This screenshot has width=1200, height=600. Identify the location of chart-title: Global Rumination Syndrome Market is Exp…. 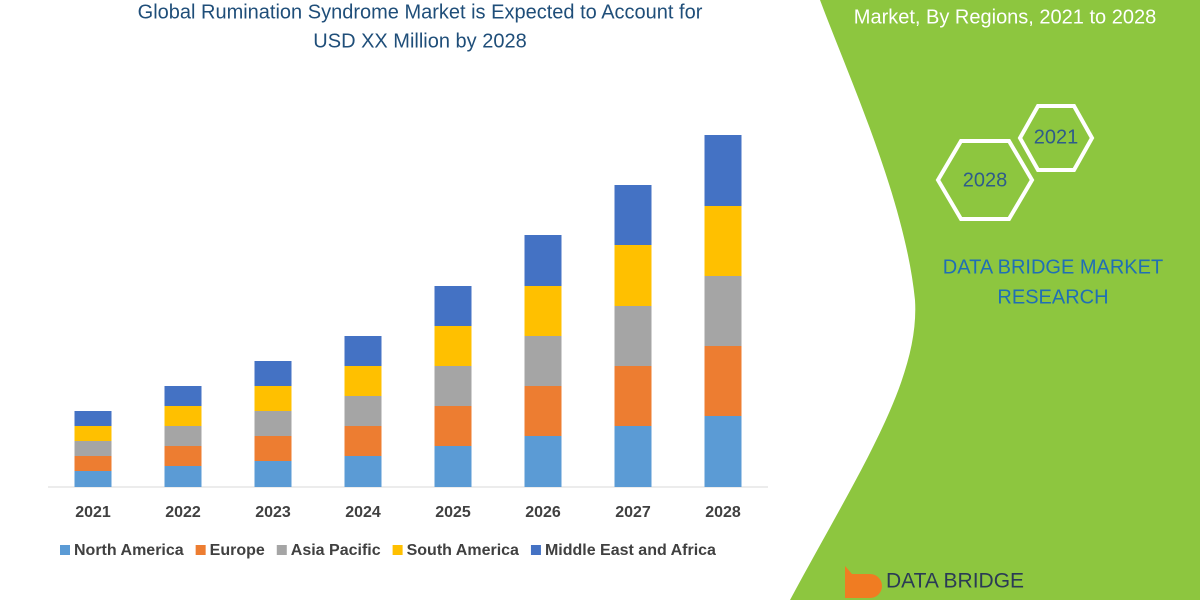
(420, 12).